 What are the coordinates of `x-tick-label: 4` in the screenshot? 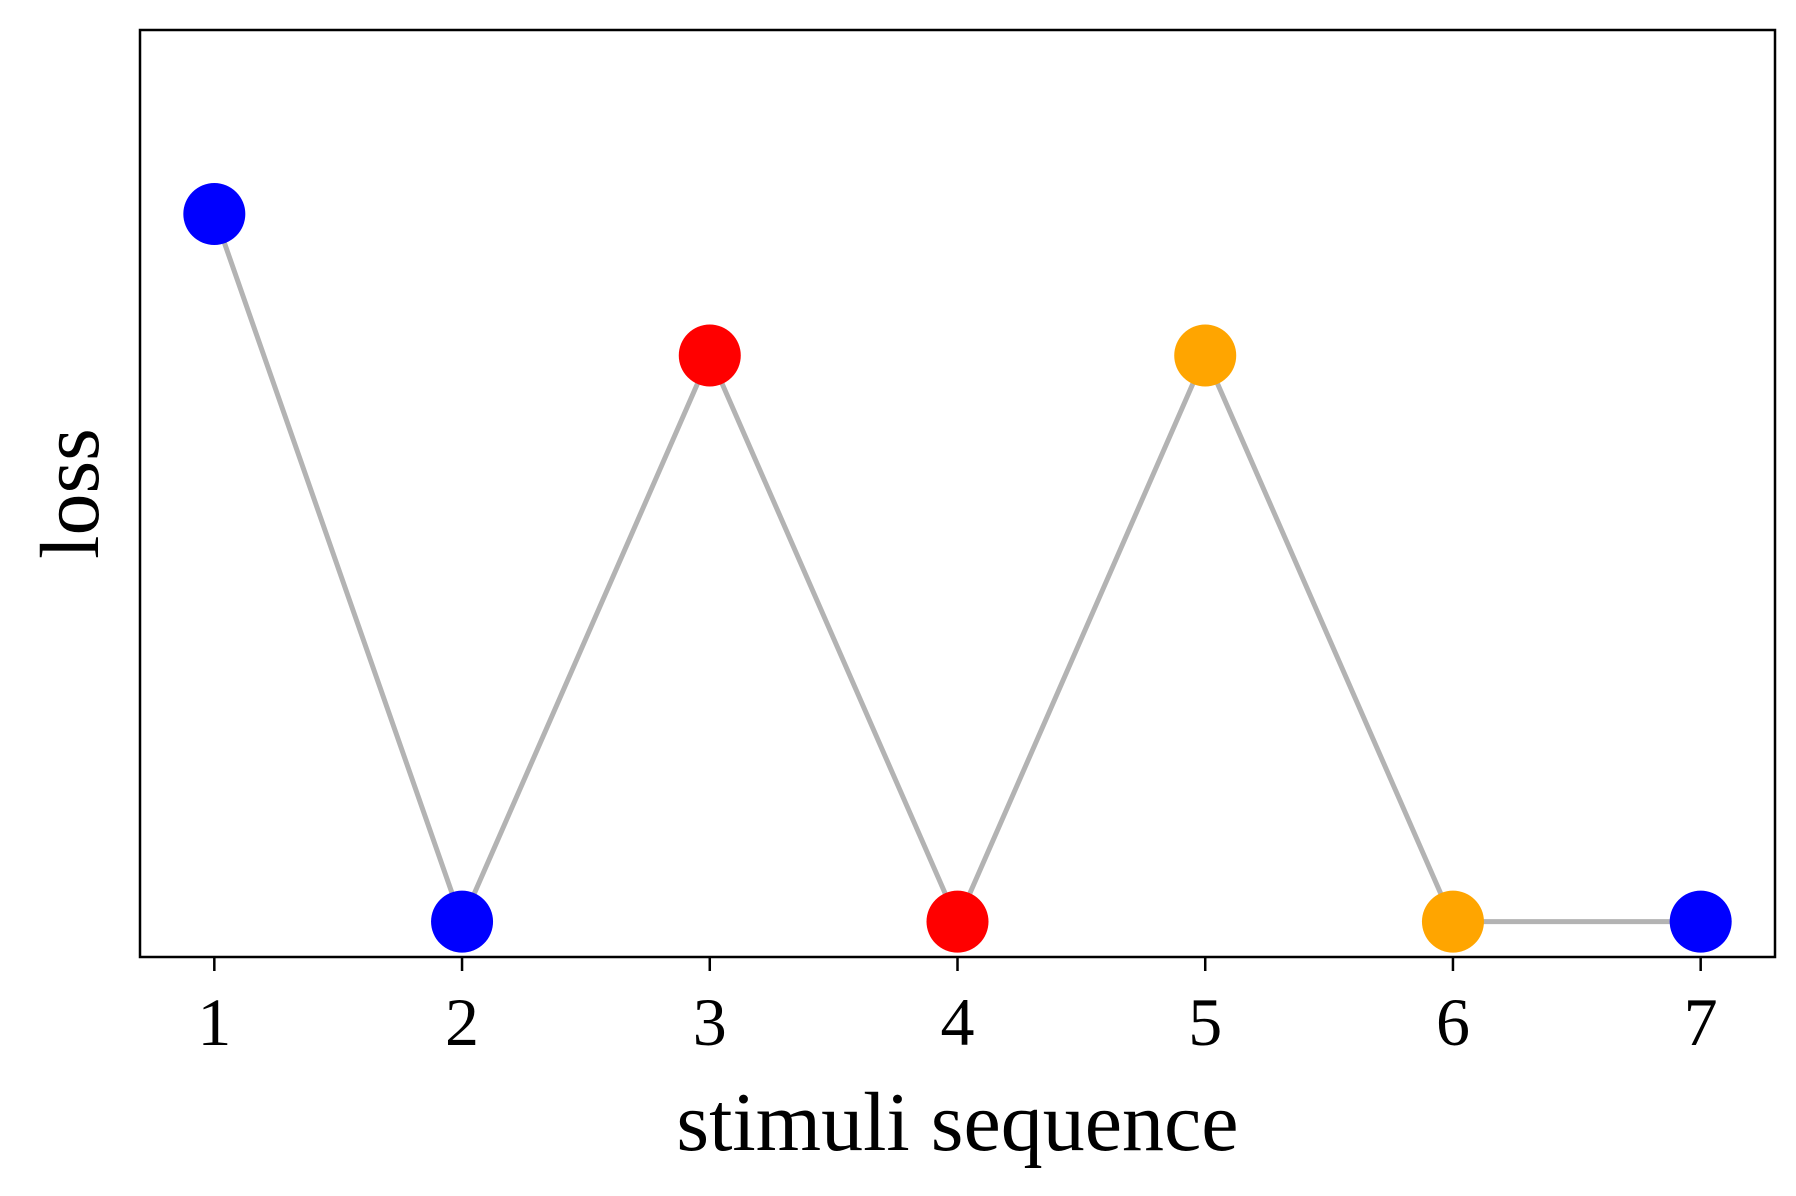 It's located at (958, 1022).